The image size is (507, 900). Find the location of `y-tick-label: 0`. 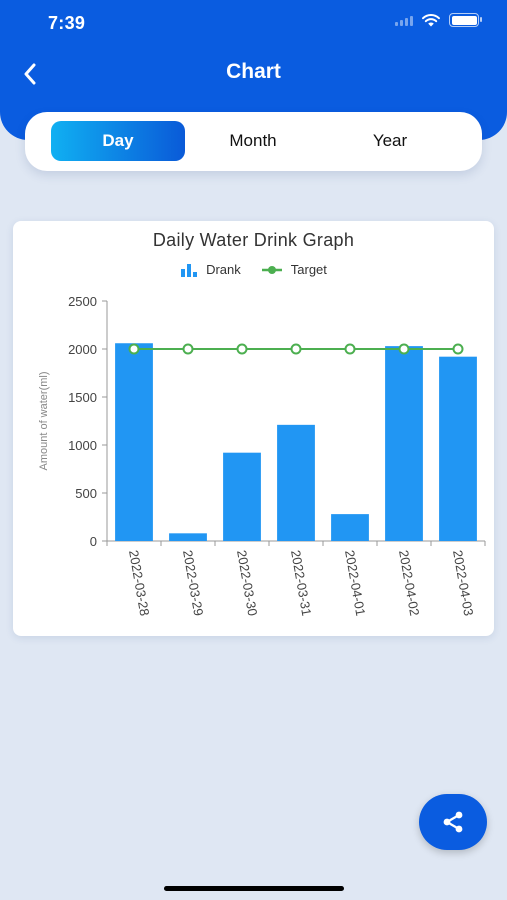

y-tick-label: 0 is located at coordinates (93, 541).